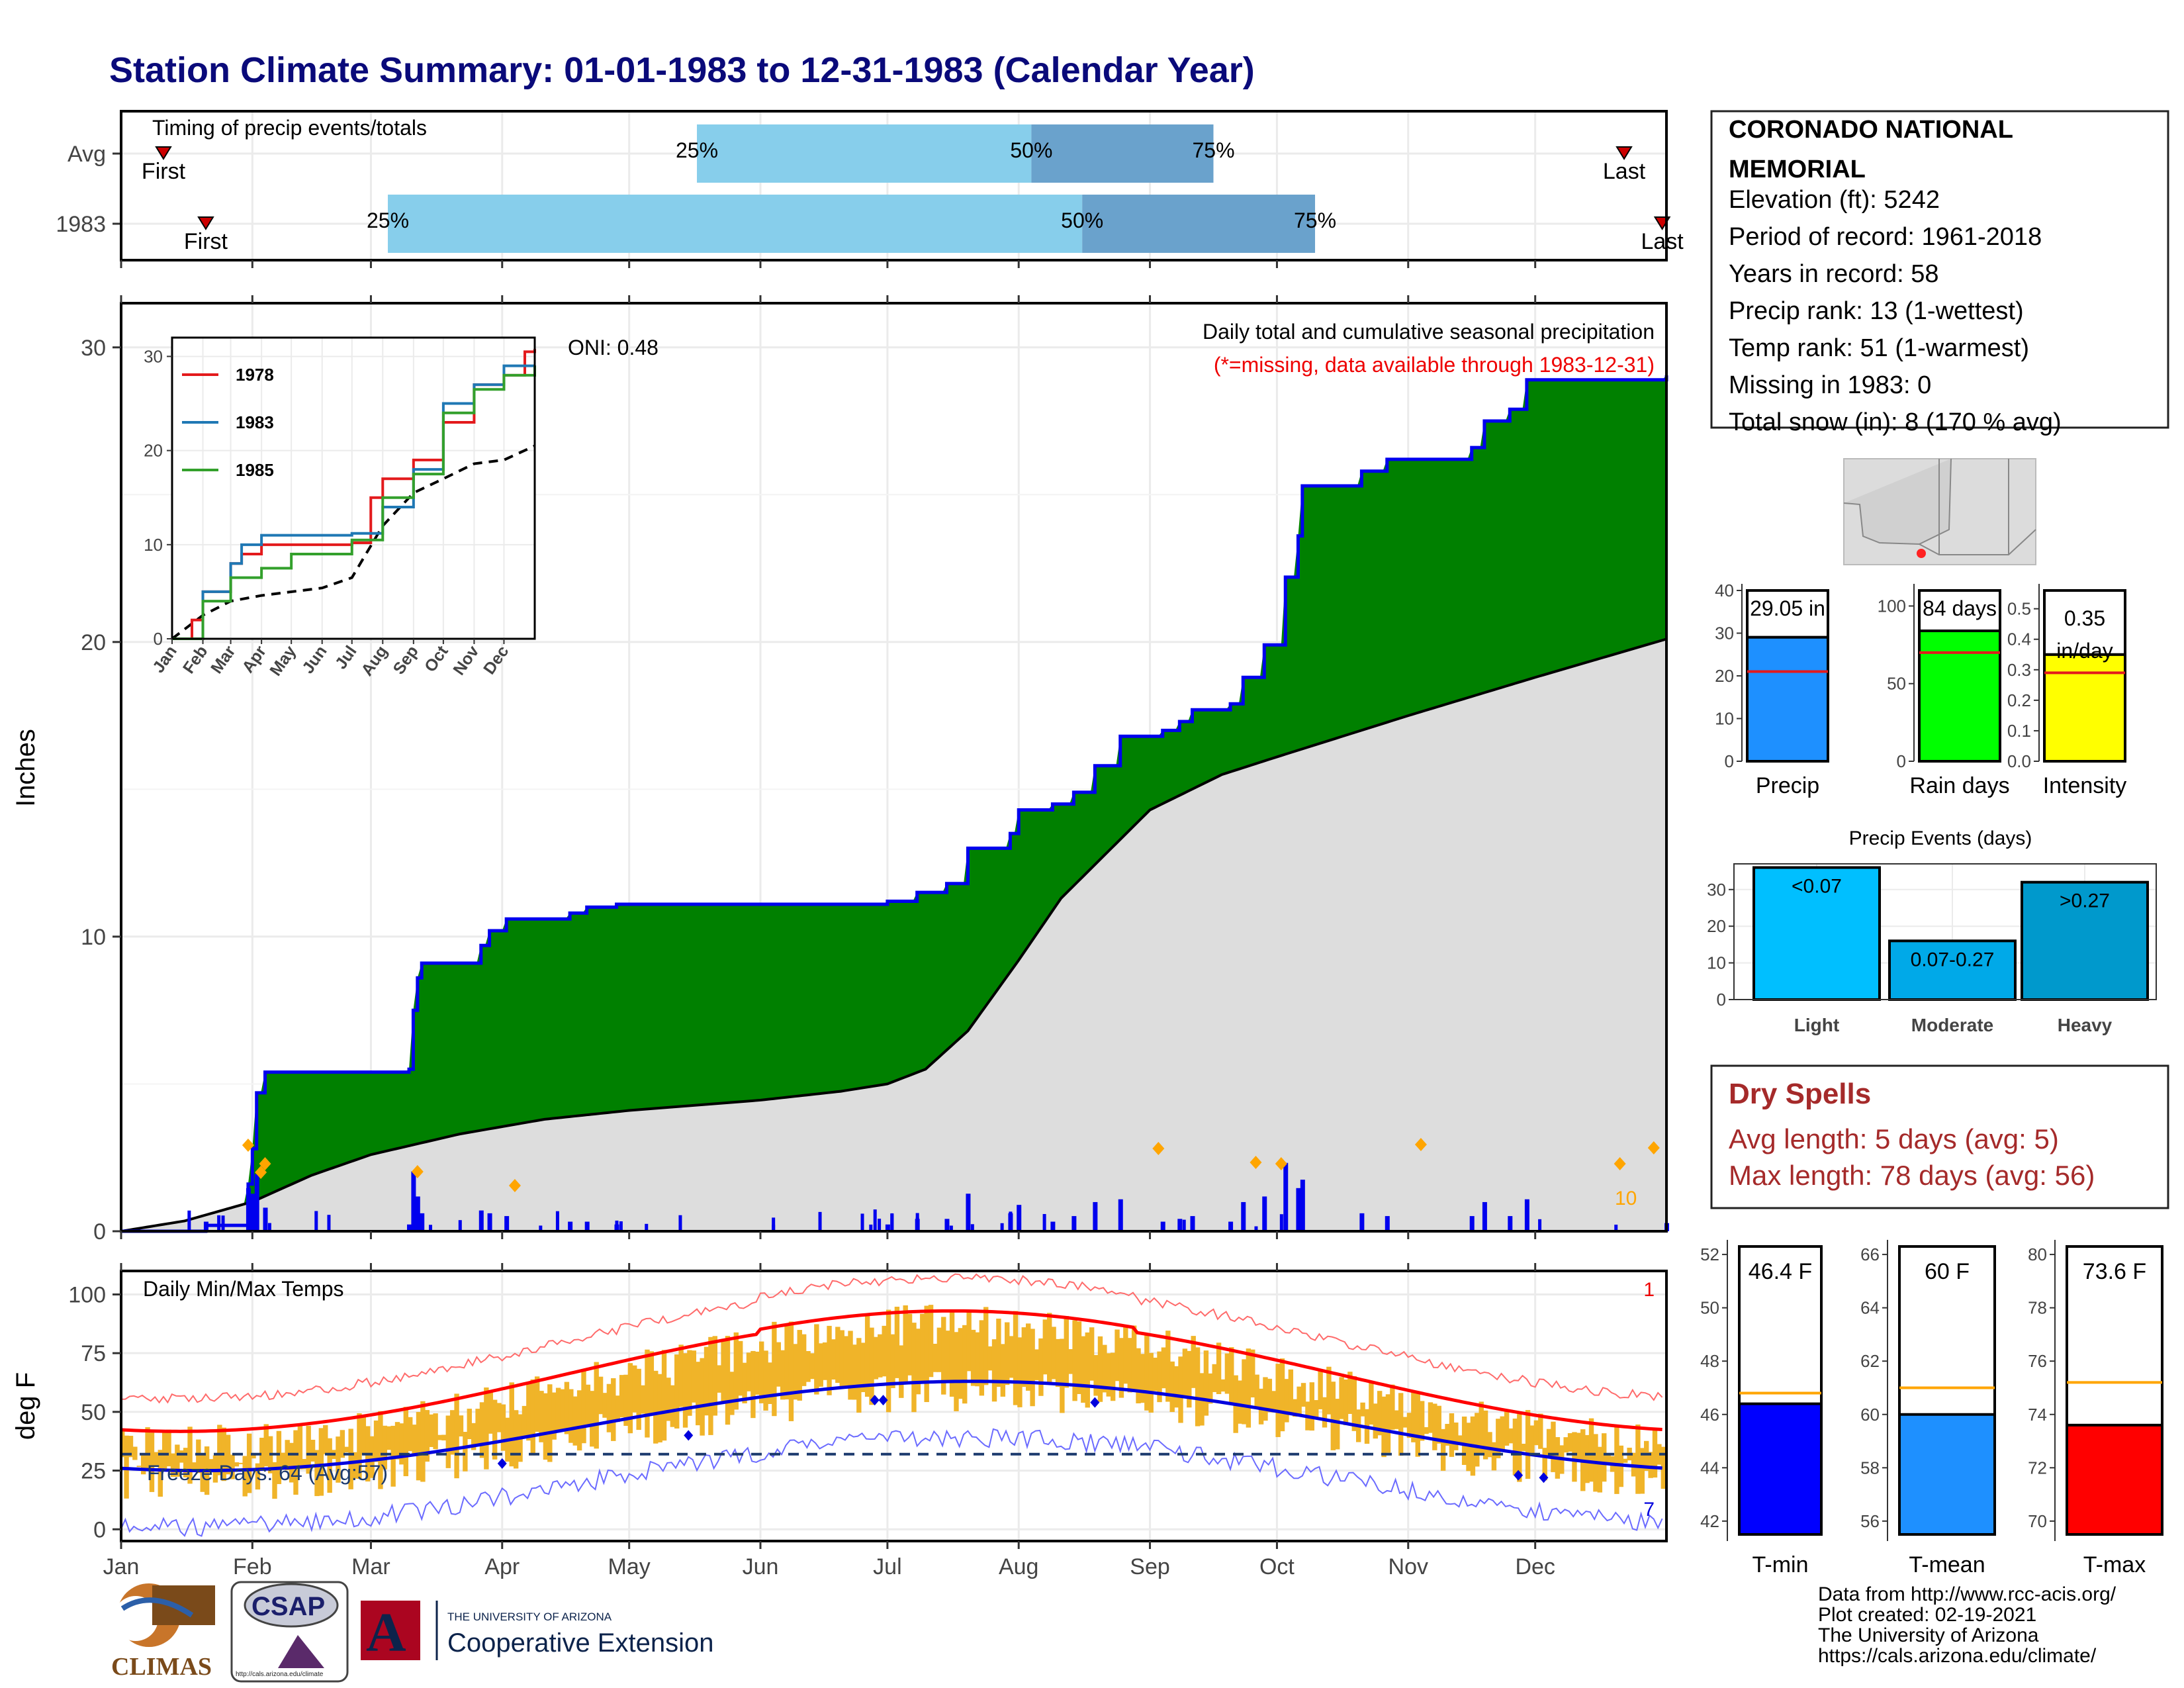 Image resolution: width=2184 pixels, height=1688 pixels. What do you see at coordinates (2037, 1521) in the screenshot?
I see `temp-summary-y-tick: 70` at bounding box center [2037, 1521].